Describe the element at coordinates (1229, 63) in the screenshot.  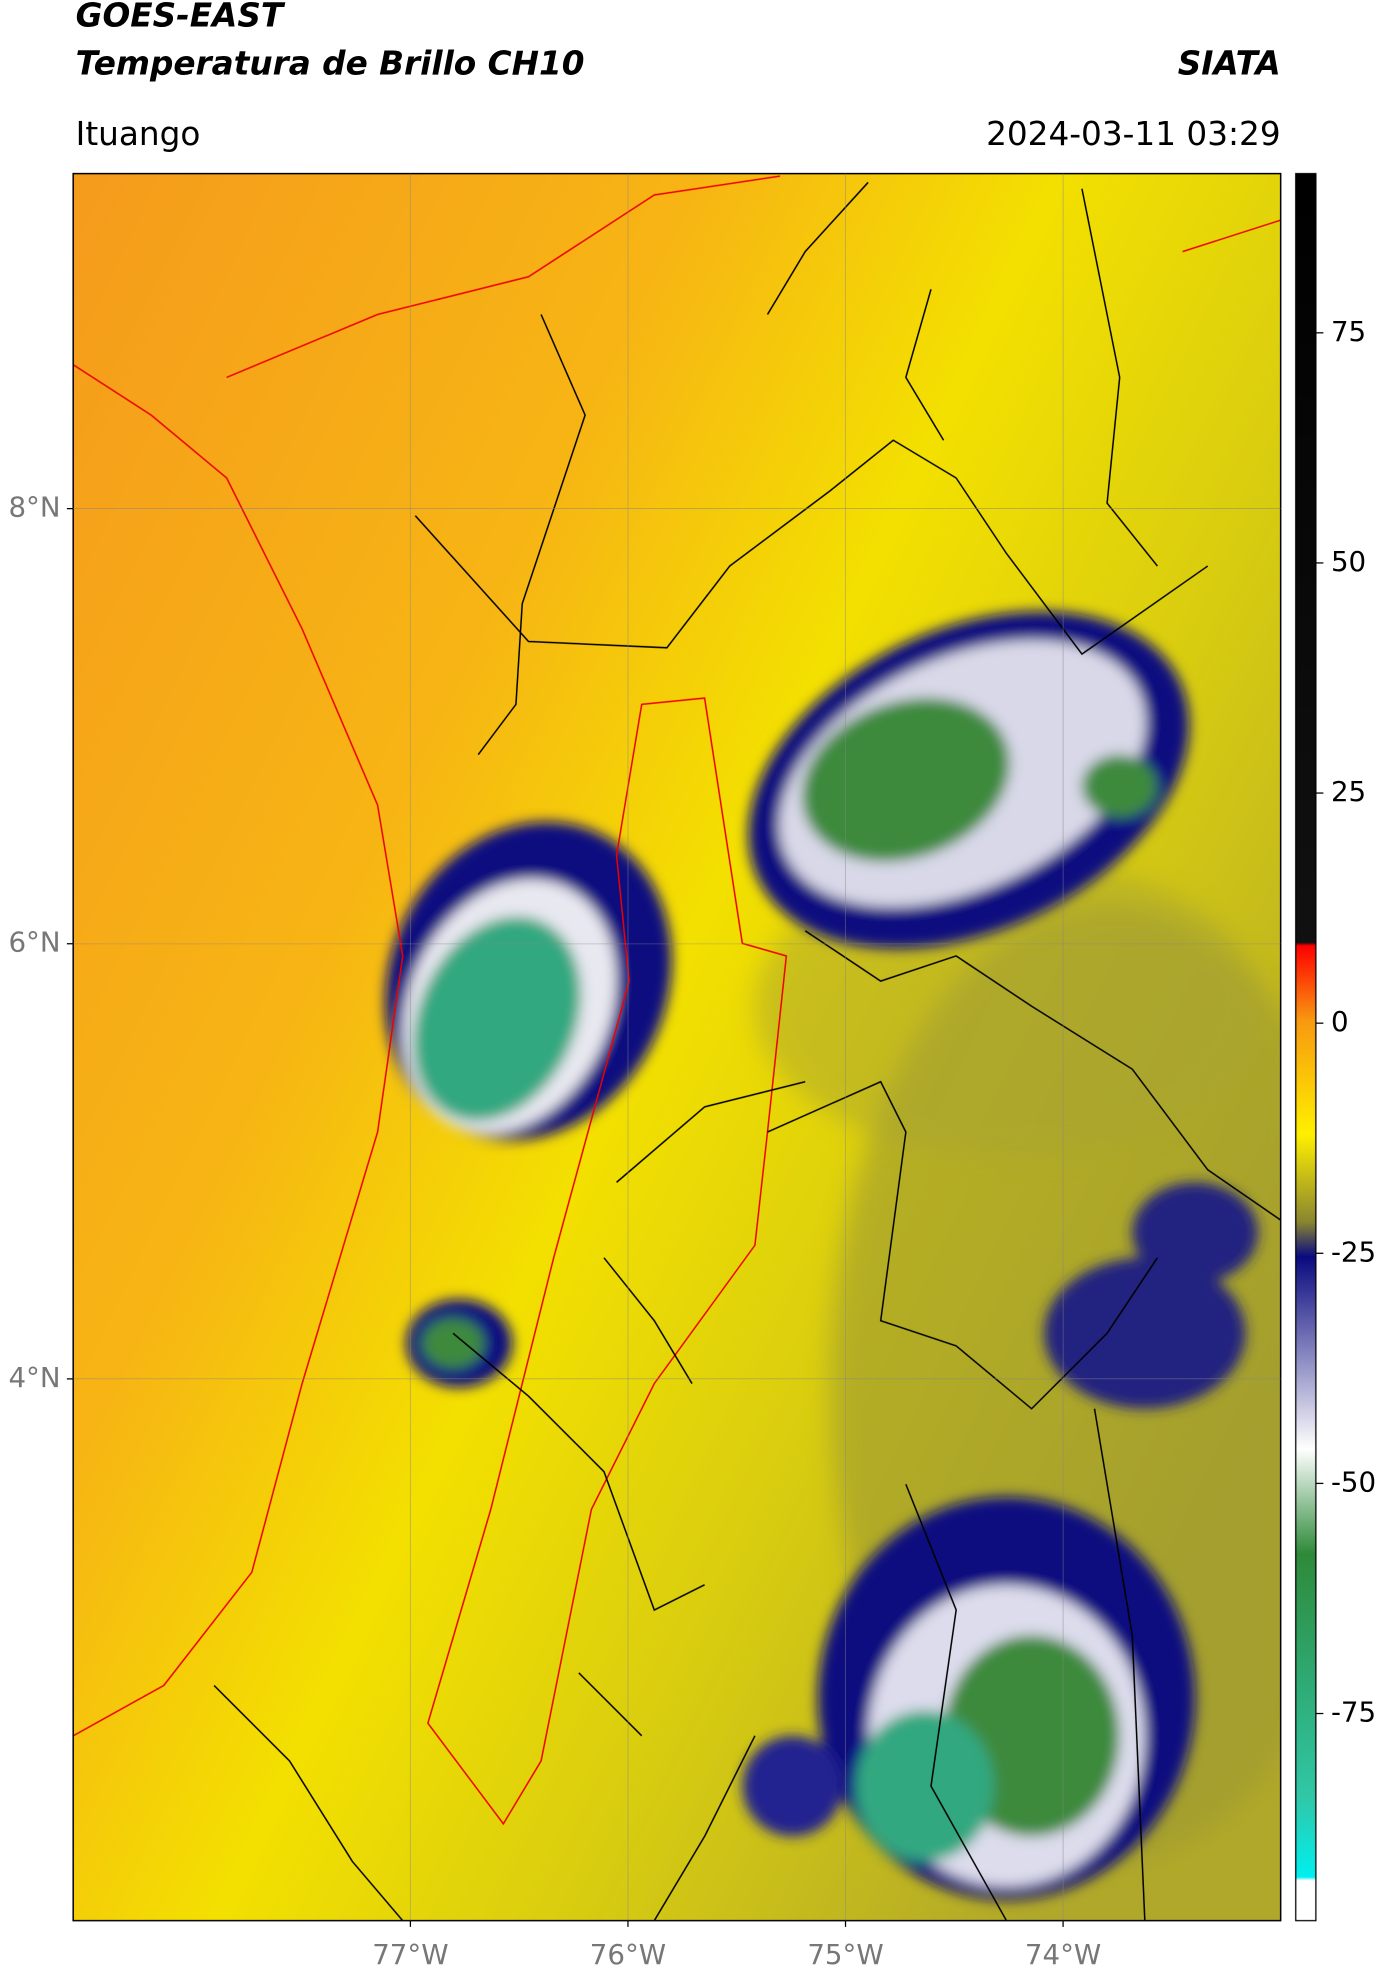
I see `source: SIATA` at that location.